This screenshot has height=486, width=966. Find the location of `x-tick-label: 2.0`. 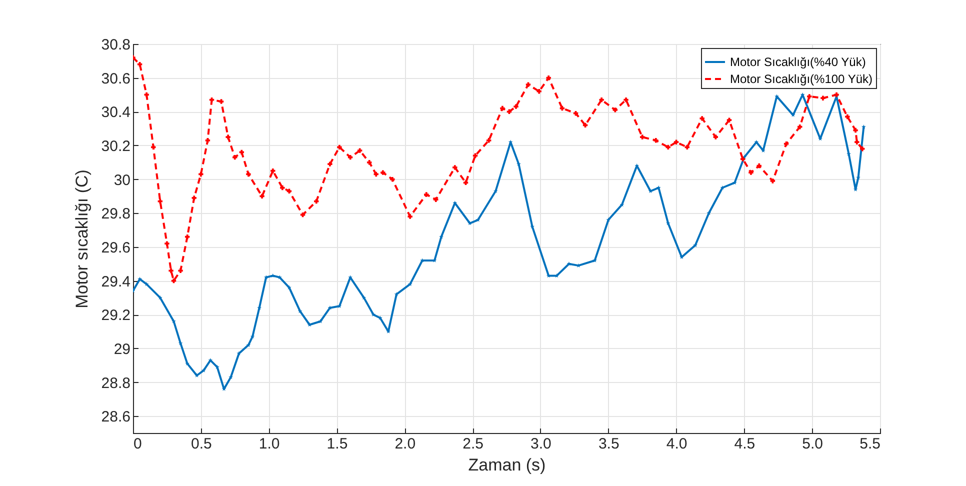

x-tick-label: 2.0 is located at coordinates (405, 444).